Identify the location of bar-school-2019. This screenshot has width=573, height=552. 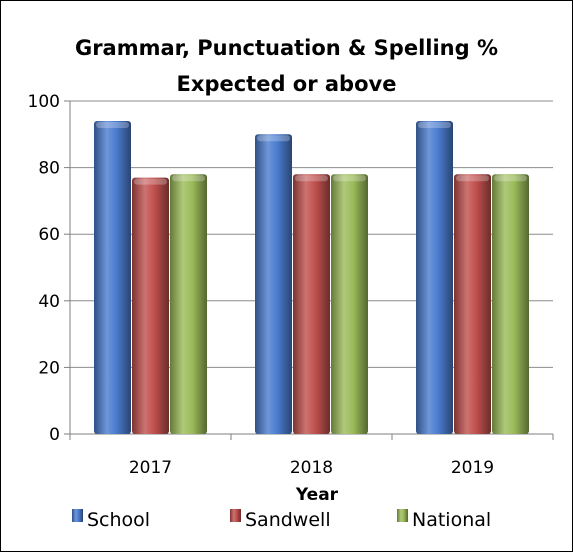
(434, 277).